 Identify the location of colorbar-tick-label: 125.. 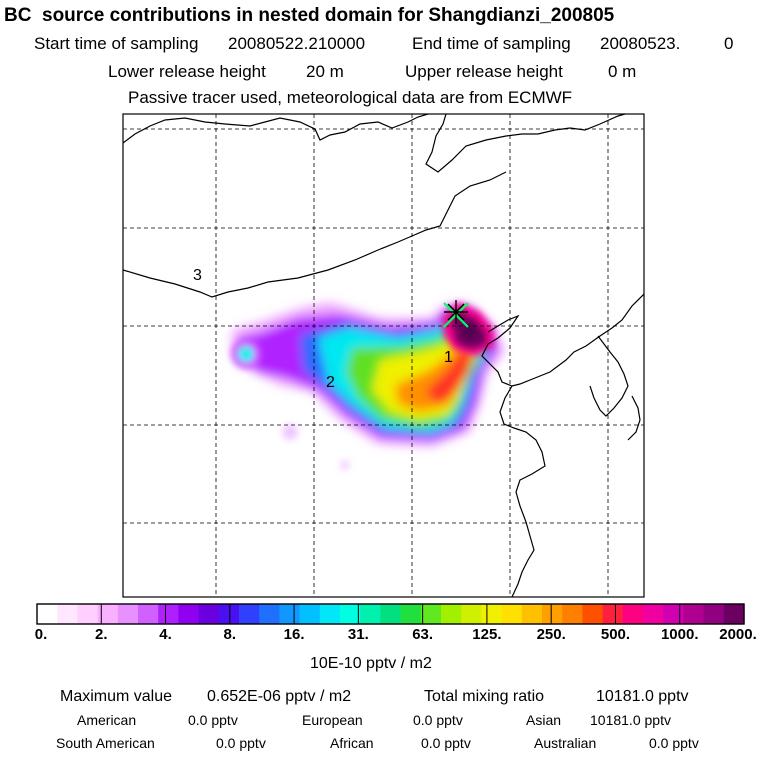
(487, 634).